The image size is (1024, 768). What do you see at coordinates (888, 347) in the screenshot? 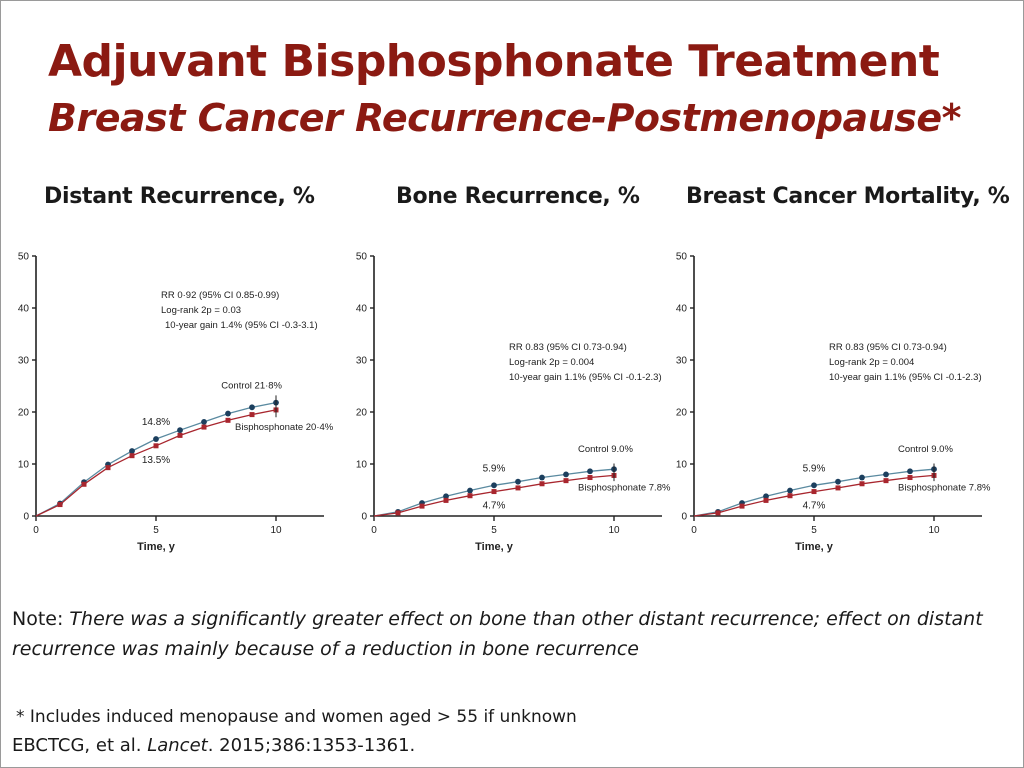
I see `stats-line: RR 0.83 (95% CI 0.73-0.94)` at bounding box center [888, 347].